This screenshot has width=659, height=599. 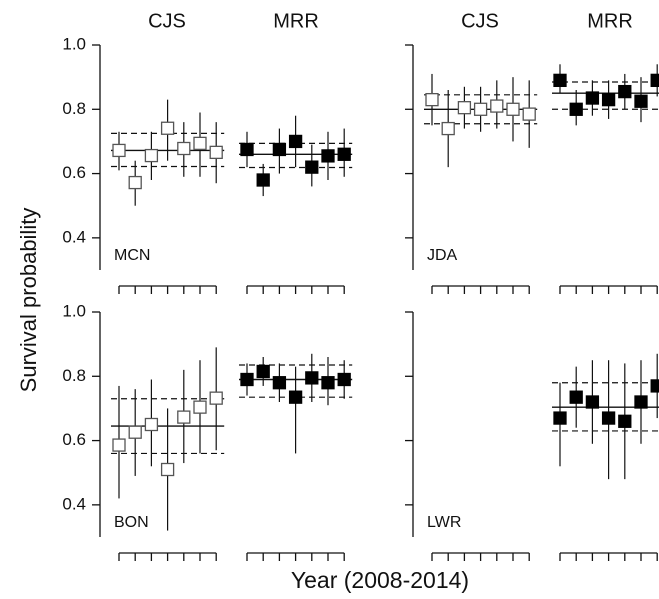 What do you see at coordinates (132, 255) in the screenshot?
I see `panel-label: MCN` at bounding box center [132, 255].